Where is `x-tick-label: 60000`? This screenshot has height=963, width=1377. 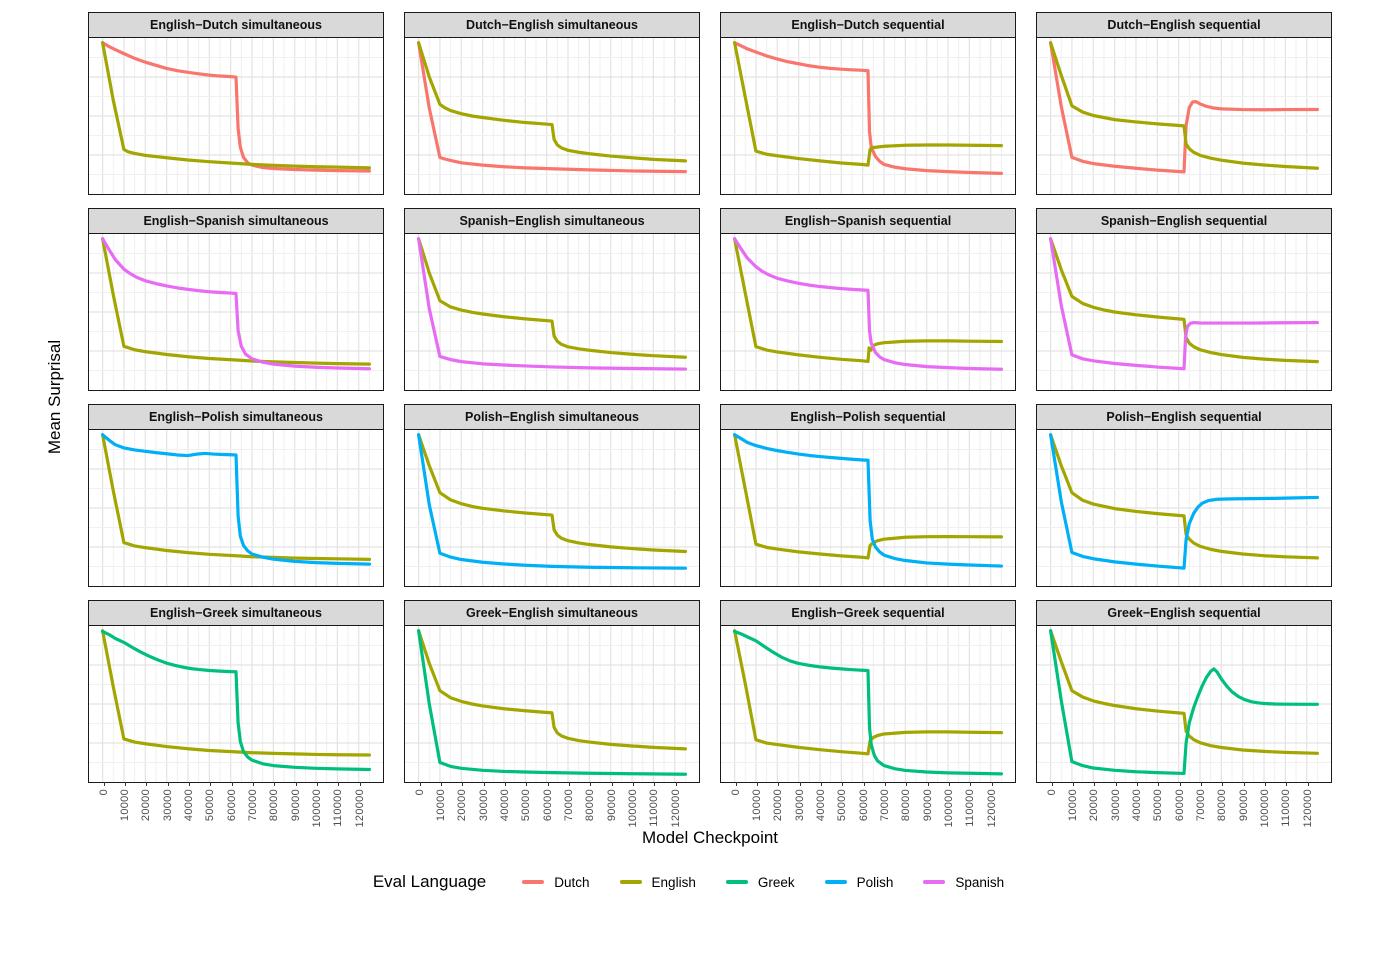
x-tick-label: 60000 is located at coordinates (547, 805).